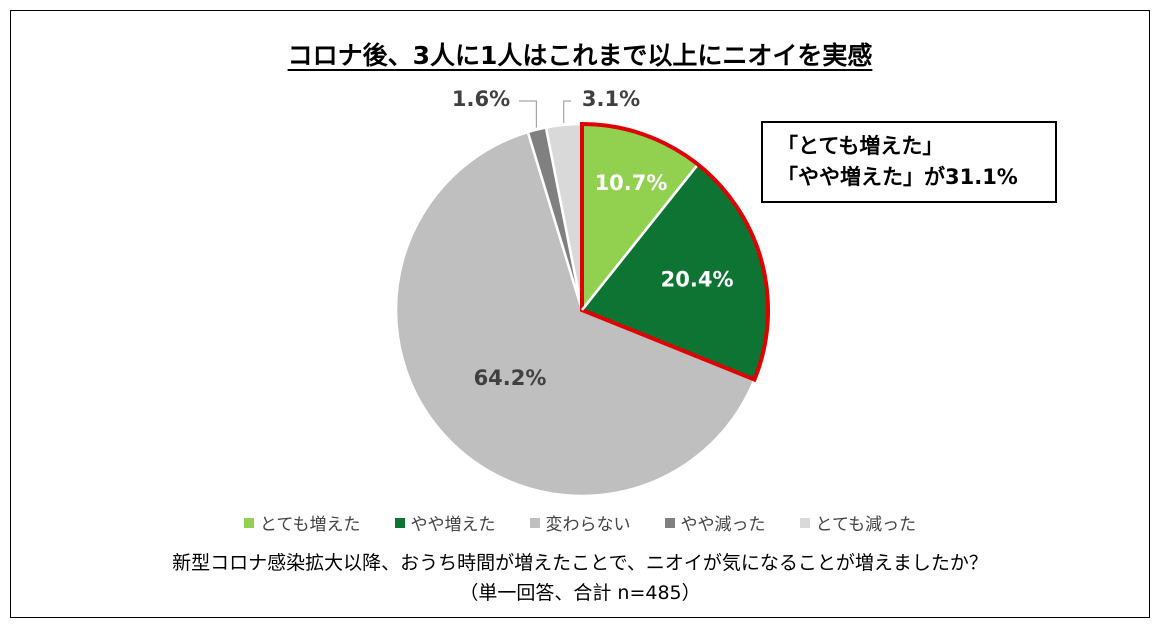  What do you see at coordinates (860, 146) in the screenshot?
I see `callout-line-1: 「とても増えた」` at bounding box center [860, 146].